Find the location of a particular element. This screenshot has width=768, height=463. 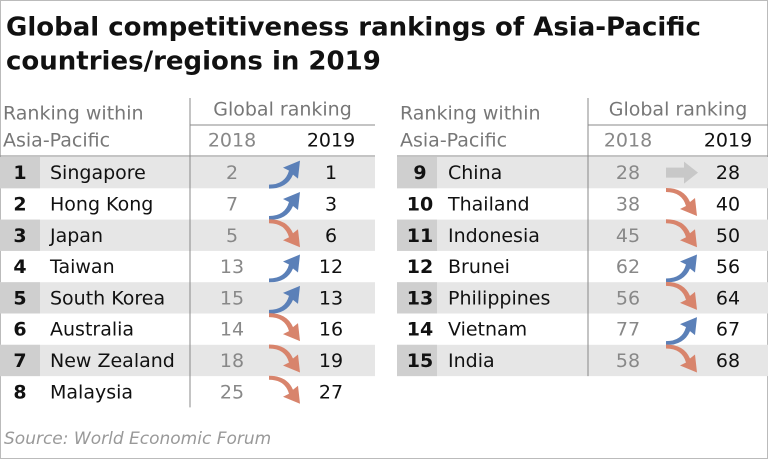

rank: 15 is located at coordinates (420, 361).